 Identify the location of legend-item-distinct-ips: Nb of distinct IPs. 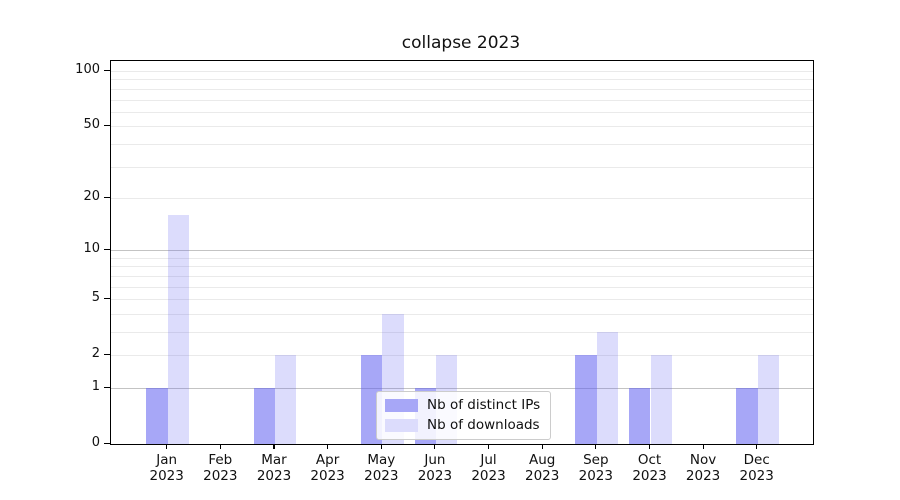
(462, 405).